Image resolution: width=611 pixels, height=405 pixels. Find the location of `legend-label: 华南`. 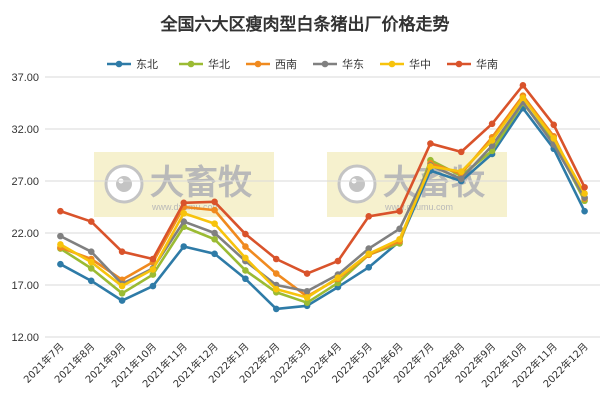

legend-label: 华南 is located at coordinates (487, 64).